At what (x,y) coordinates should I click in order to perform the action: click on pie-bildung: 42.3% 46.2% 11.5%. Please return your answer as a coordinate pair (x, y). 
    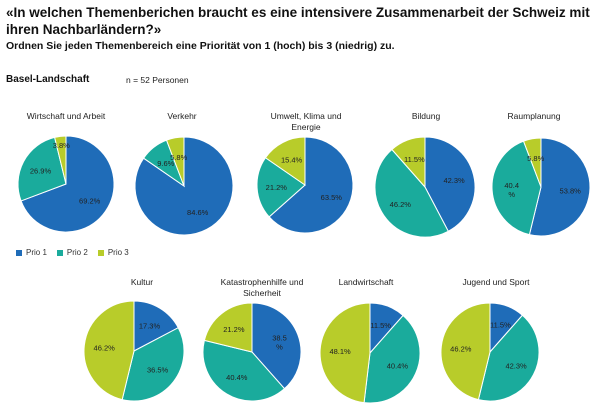
    Looking at the image, I should click on (425, 187).